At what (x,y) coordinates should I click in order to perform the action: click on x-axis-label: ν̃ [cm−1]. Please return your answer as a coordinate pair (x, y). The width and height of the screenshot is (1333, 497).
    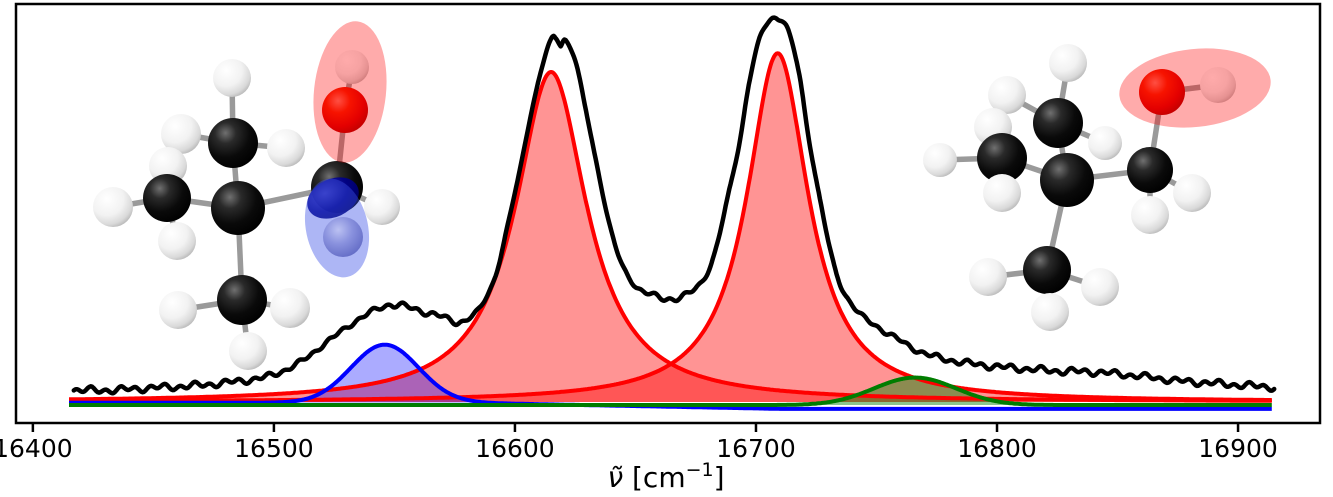
    Looking at the image, I should click on (665, 476).